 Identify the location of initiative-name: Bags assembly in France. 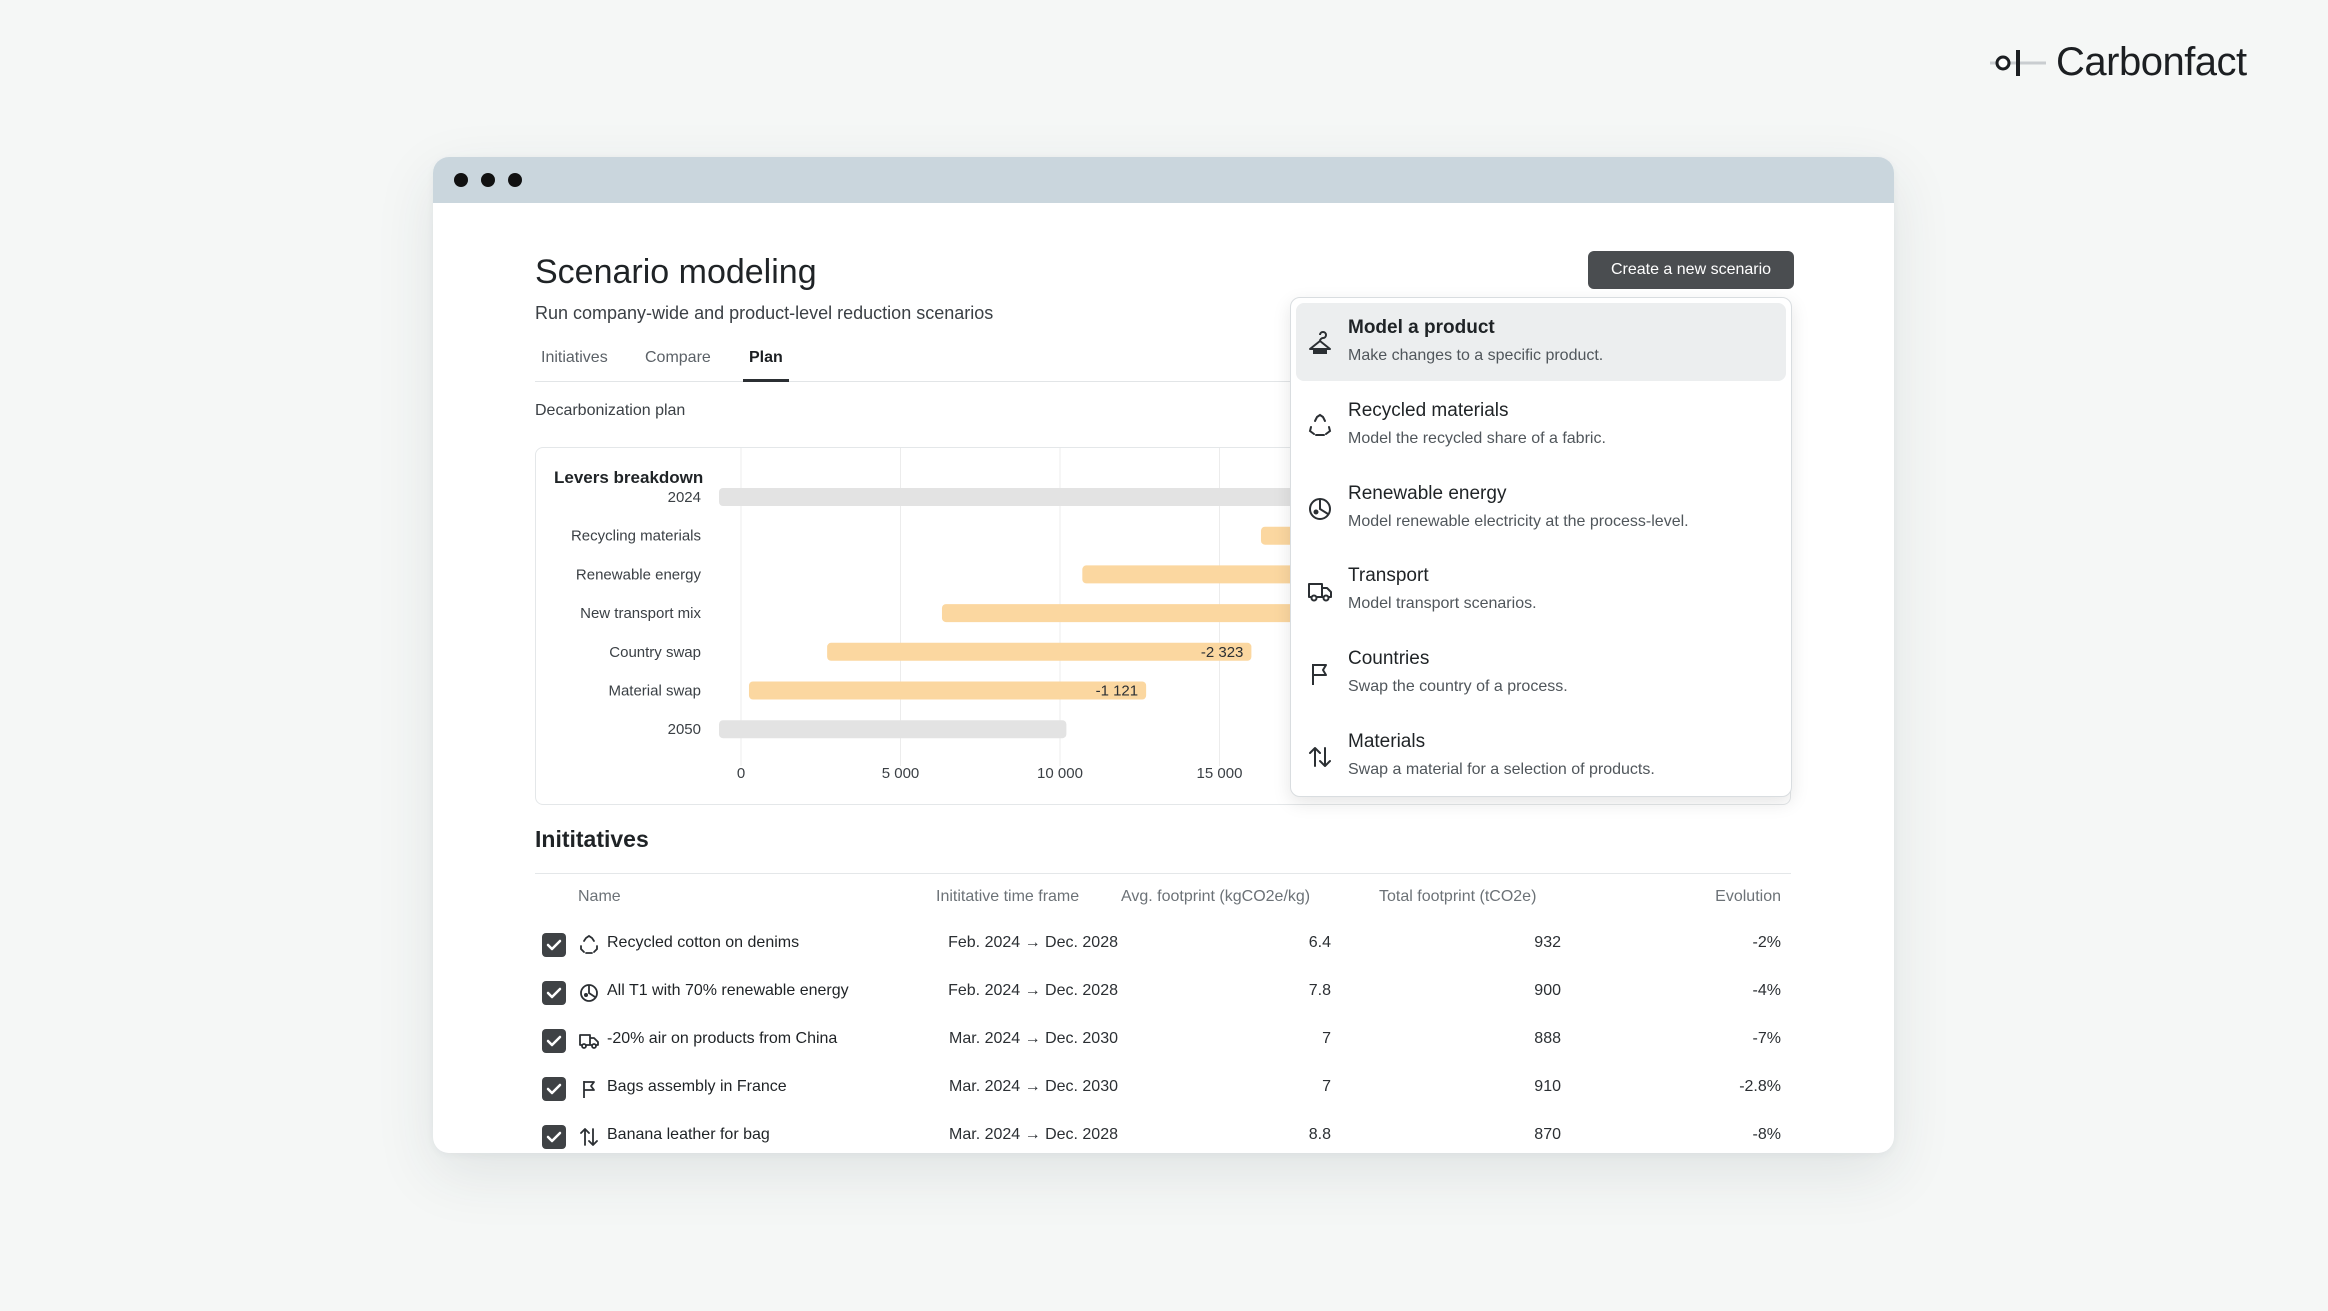
(697, 1086).